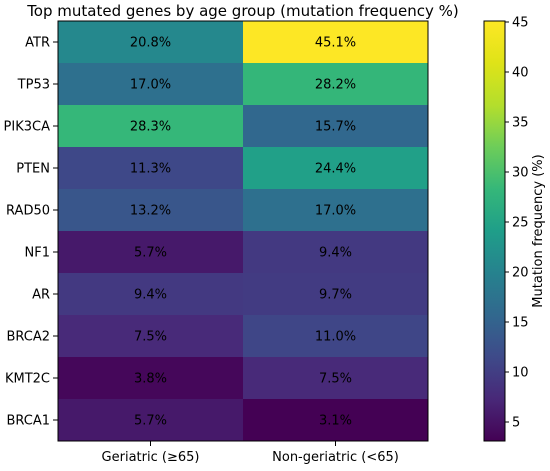 The height and width of the screenshot is (471, 550). Describe the element at coordinates (516, 423) in the screenshot. I see `colorbar-tick-label: 5` at that location.